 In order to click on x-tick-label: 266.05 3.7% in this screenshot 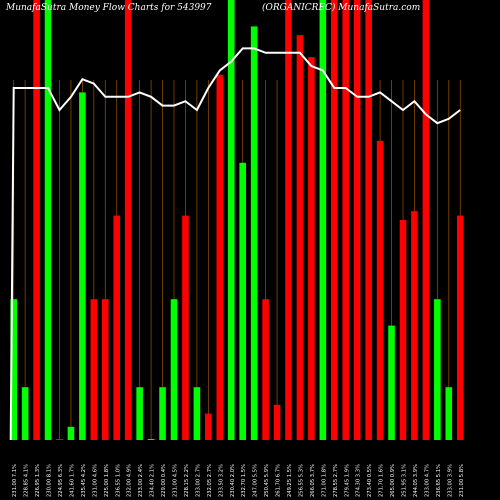, I will do `click(313, 480)`.